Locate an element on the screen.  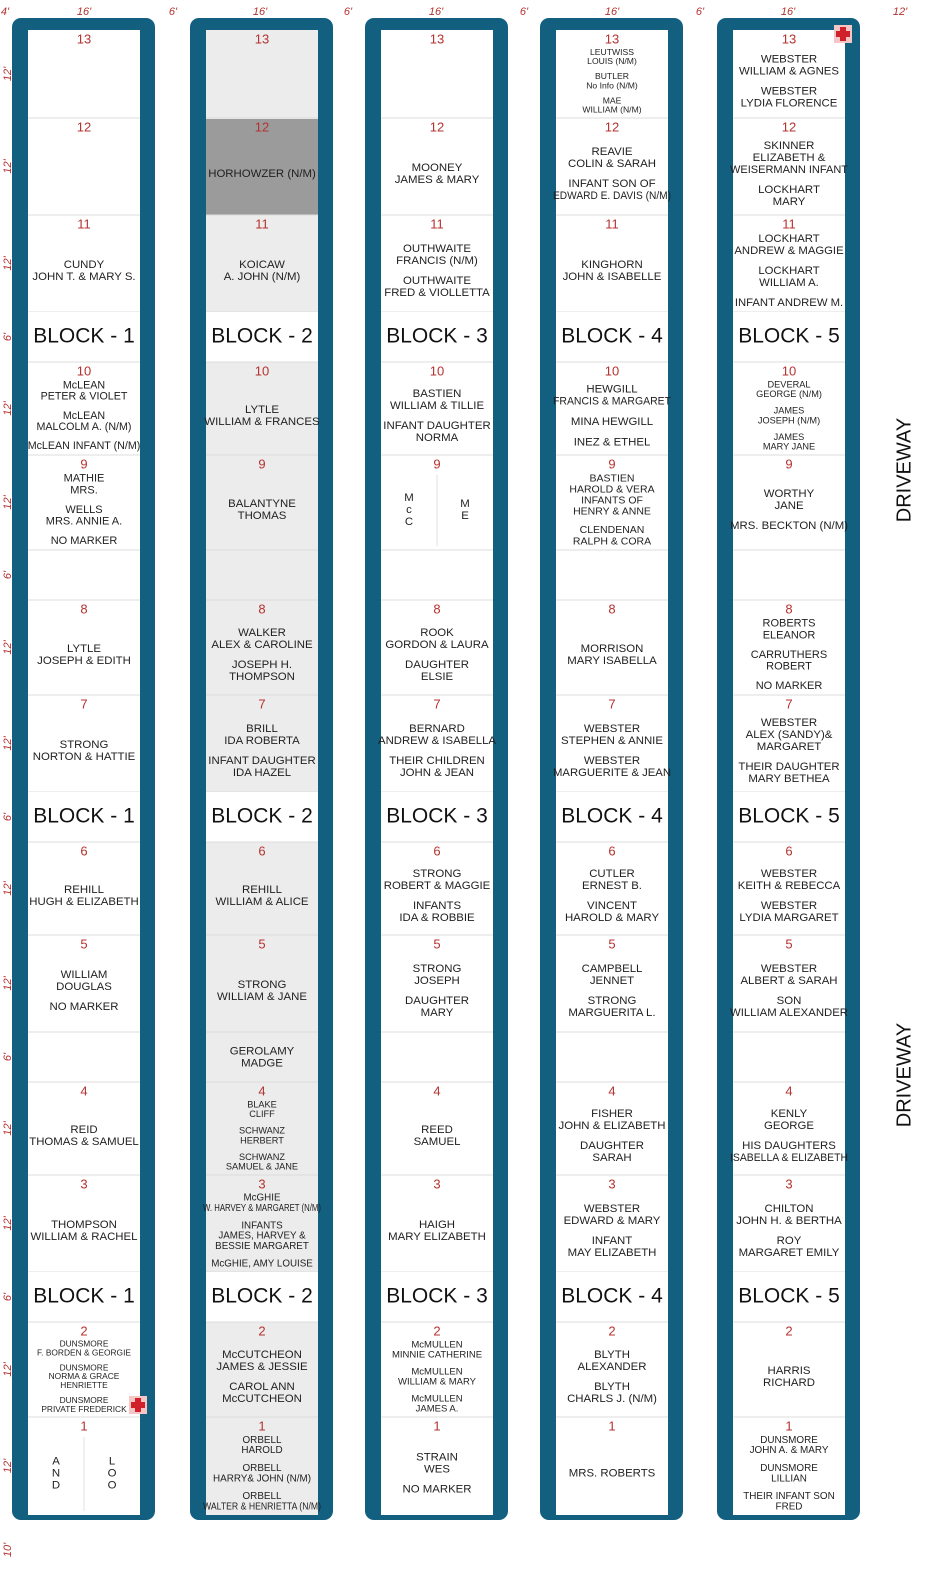
name-line: MARGUERITE & JEAN is located at coordinates (612, 773).